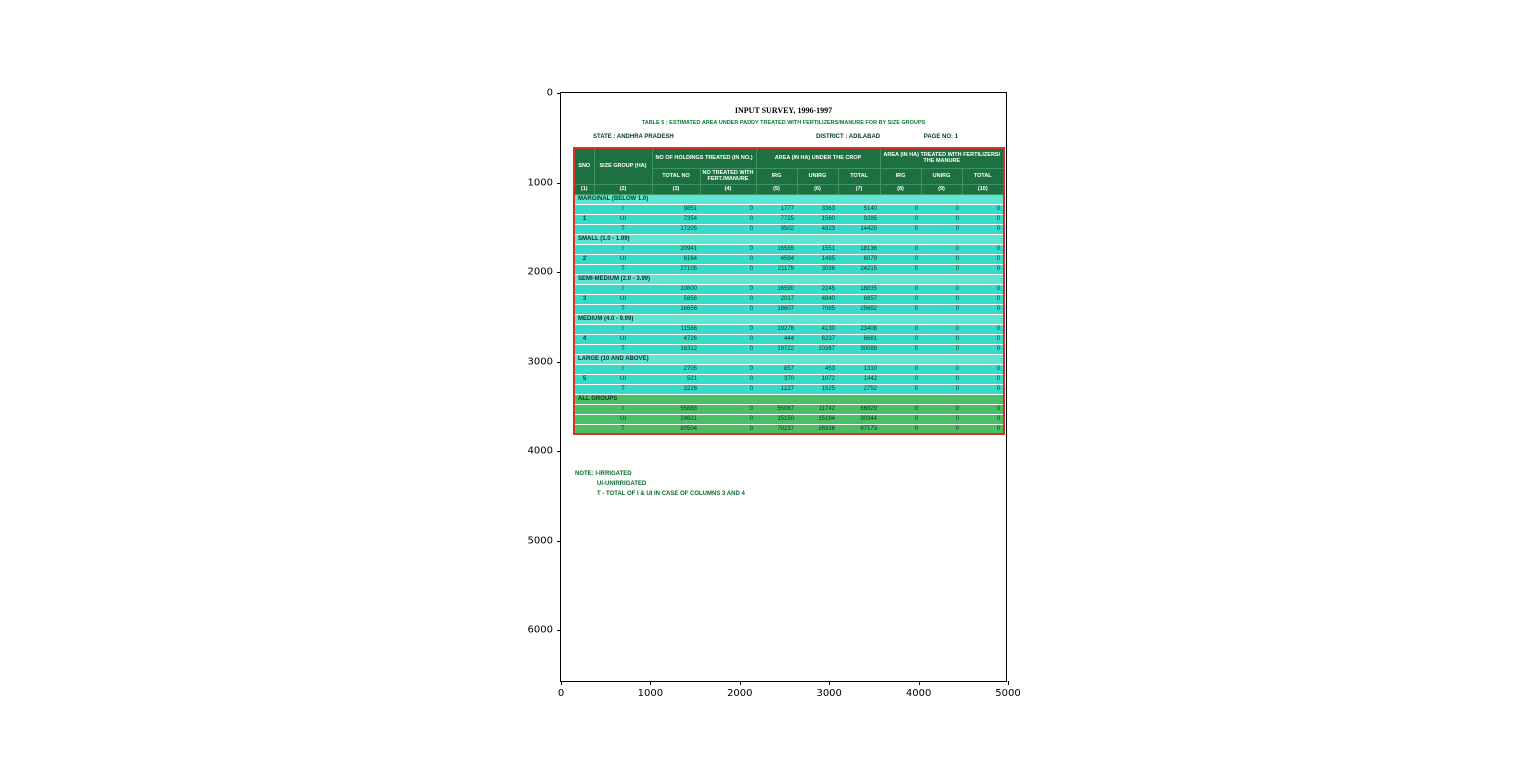 The width and height of the screenshot is (1536, 767). Describe the element at coordinates (817, 176) in the screenshot. I see `col-subheader-unirg-1: UNIRG` at that location.